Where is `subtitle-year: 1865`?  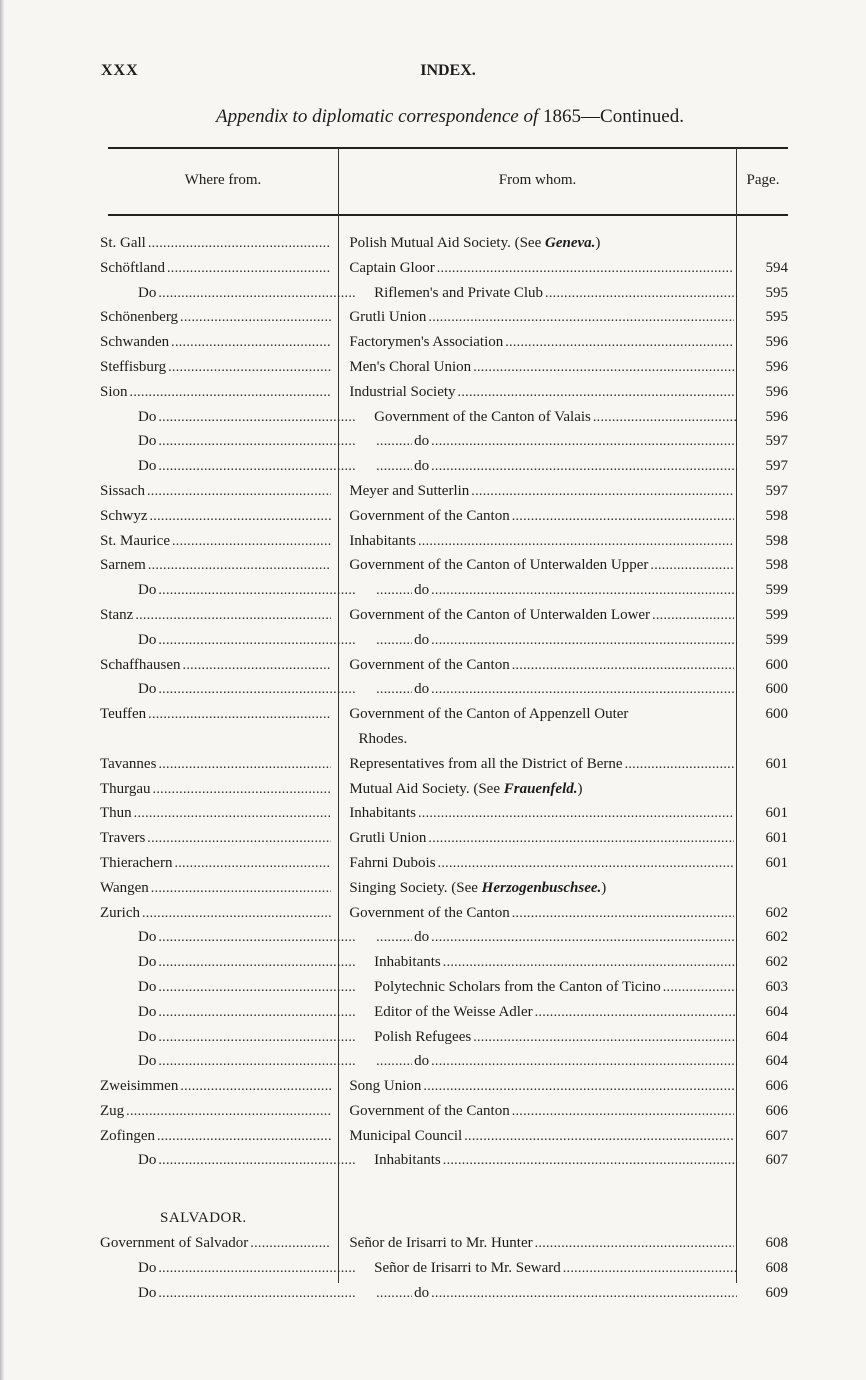 subtitle-year: 1865 is located at coordinates (562, 116).